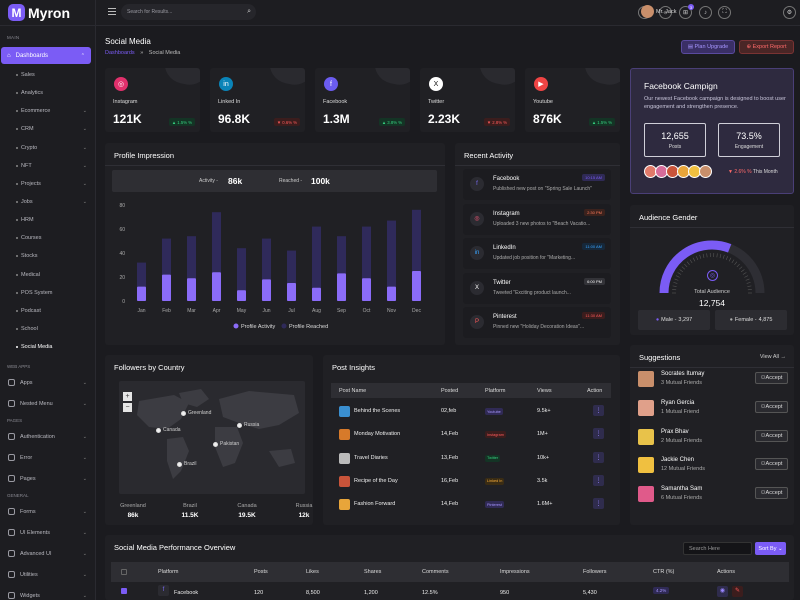 The image size is (800, 600). Describe the element at coordinates (717, 548) in the screenshot. I see `overview-search-input: Search Here` at that location.